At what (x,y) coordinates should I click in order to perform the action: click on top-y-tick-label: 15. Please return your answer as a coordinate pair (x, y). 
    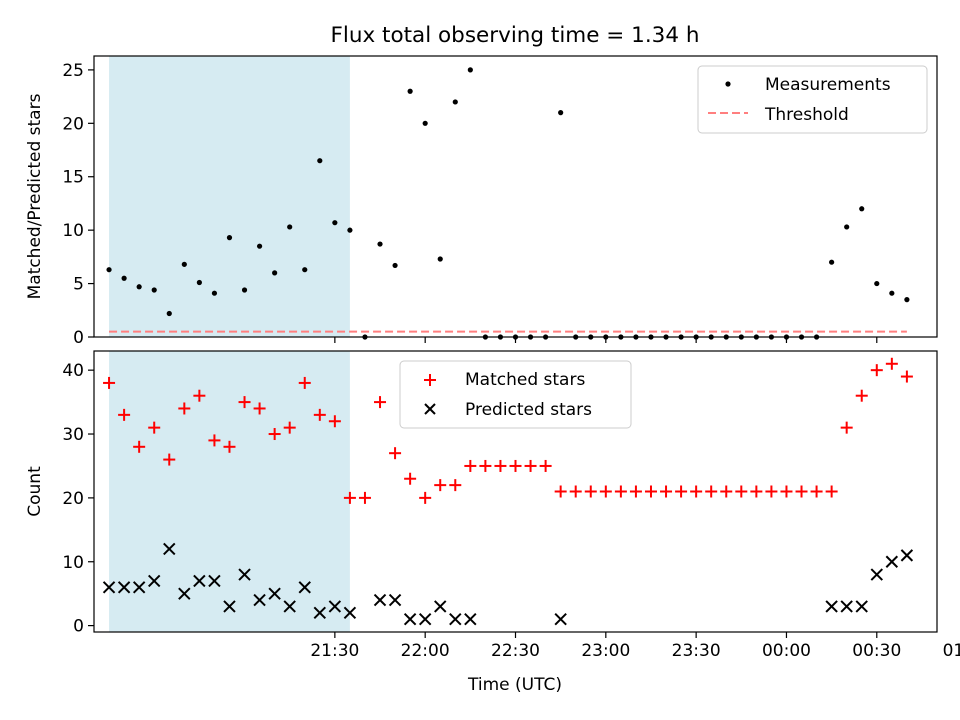
    Looking at the image, I should click on (73, 178).